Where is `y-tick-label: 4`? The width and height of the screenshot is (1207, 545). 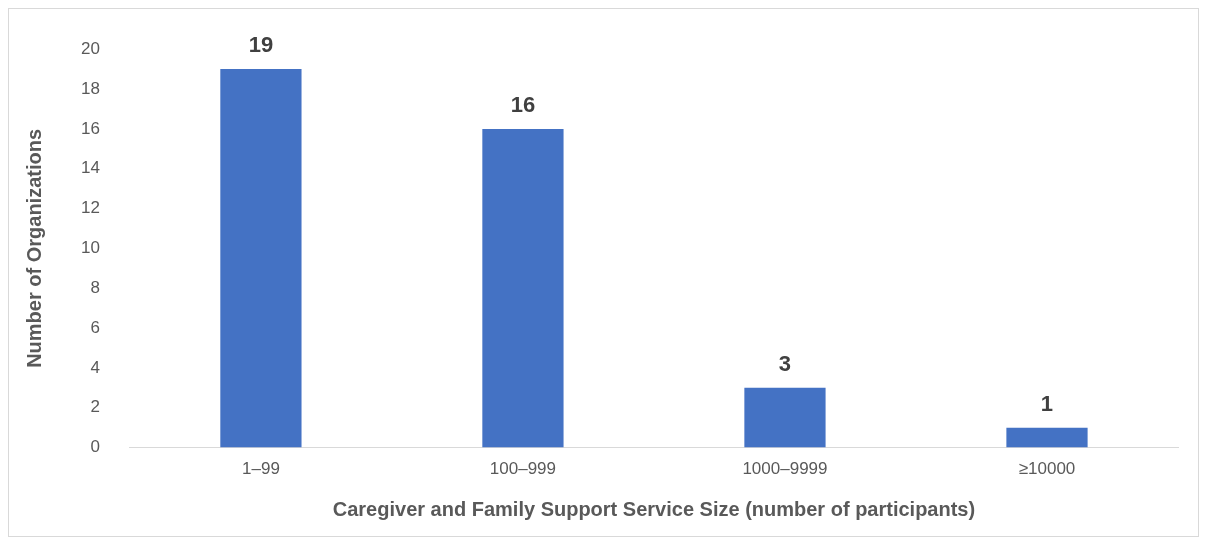
y-tick-label: 4 is located at coordinates (95, 367).